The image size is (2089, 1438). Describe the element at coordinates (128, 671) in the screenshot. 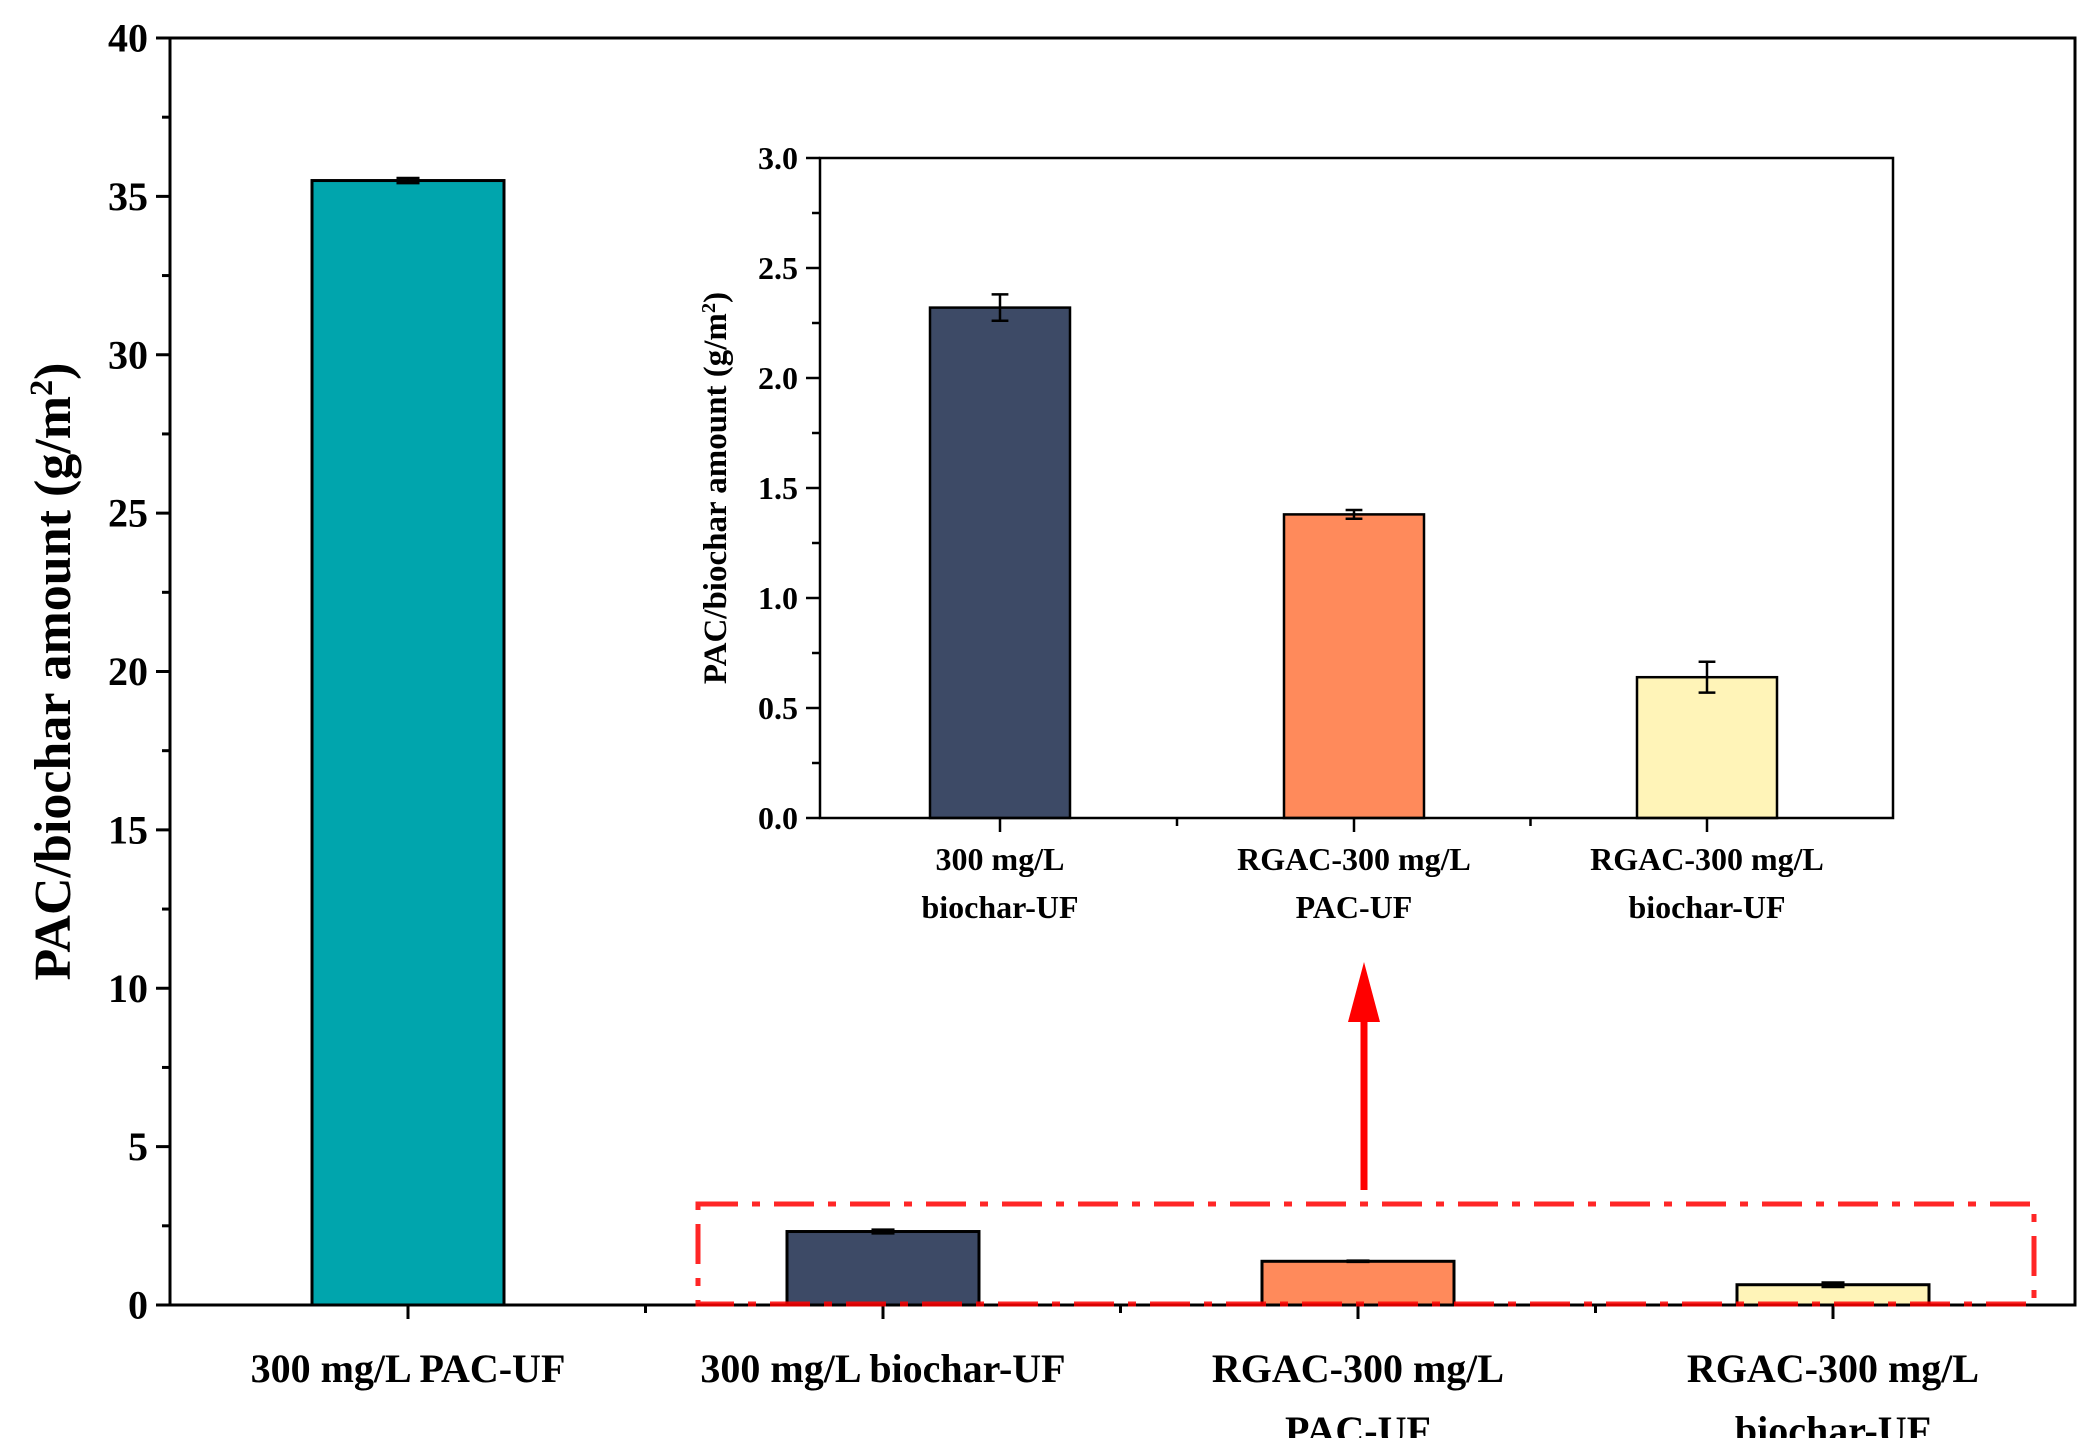

I see `y-tick-label: 20` at that location.